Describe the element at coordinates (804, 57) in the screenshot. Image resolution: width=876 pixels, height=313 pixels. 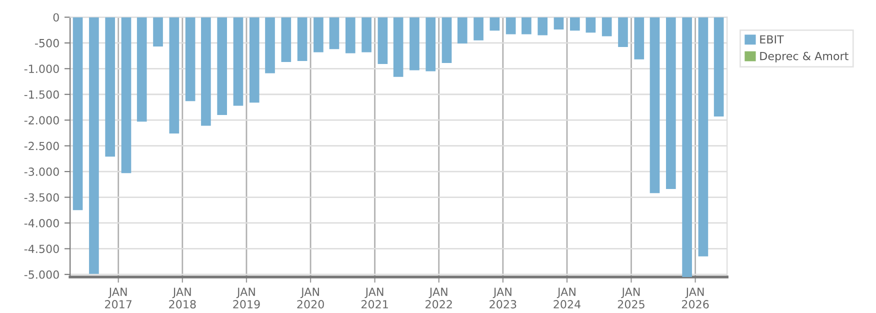
I see `legend-label: Deprec & Amort` at that location.